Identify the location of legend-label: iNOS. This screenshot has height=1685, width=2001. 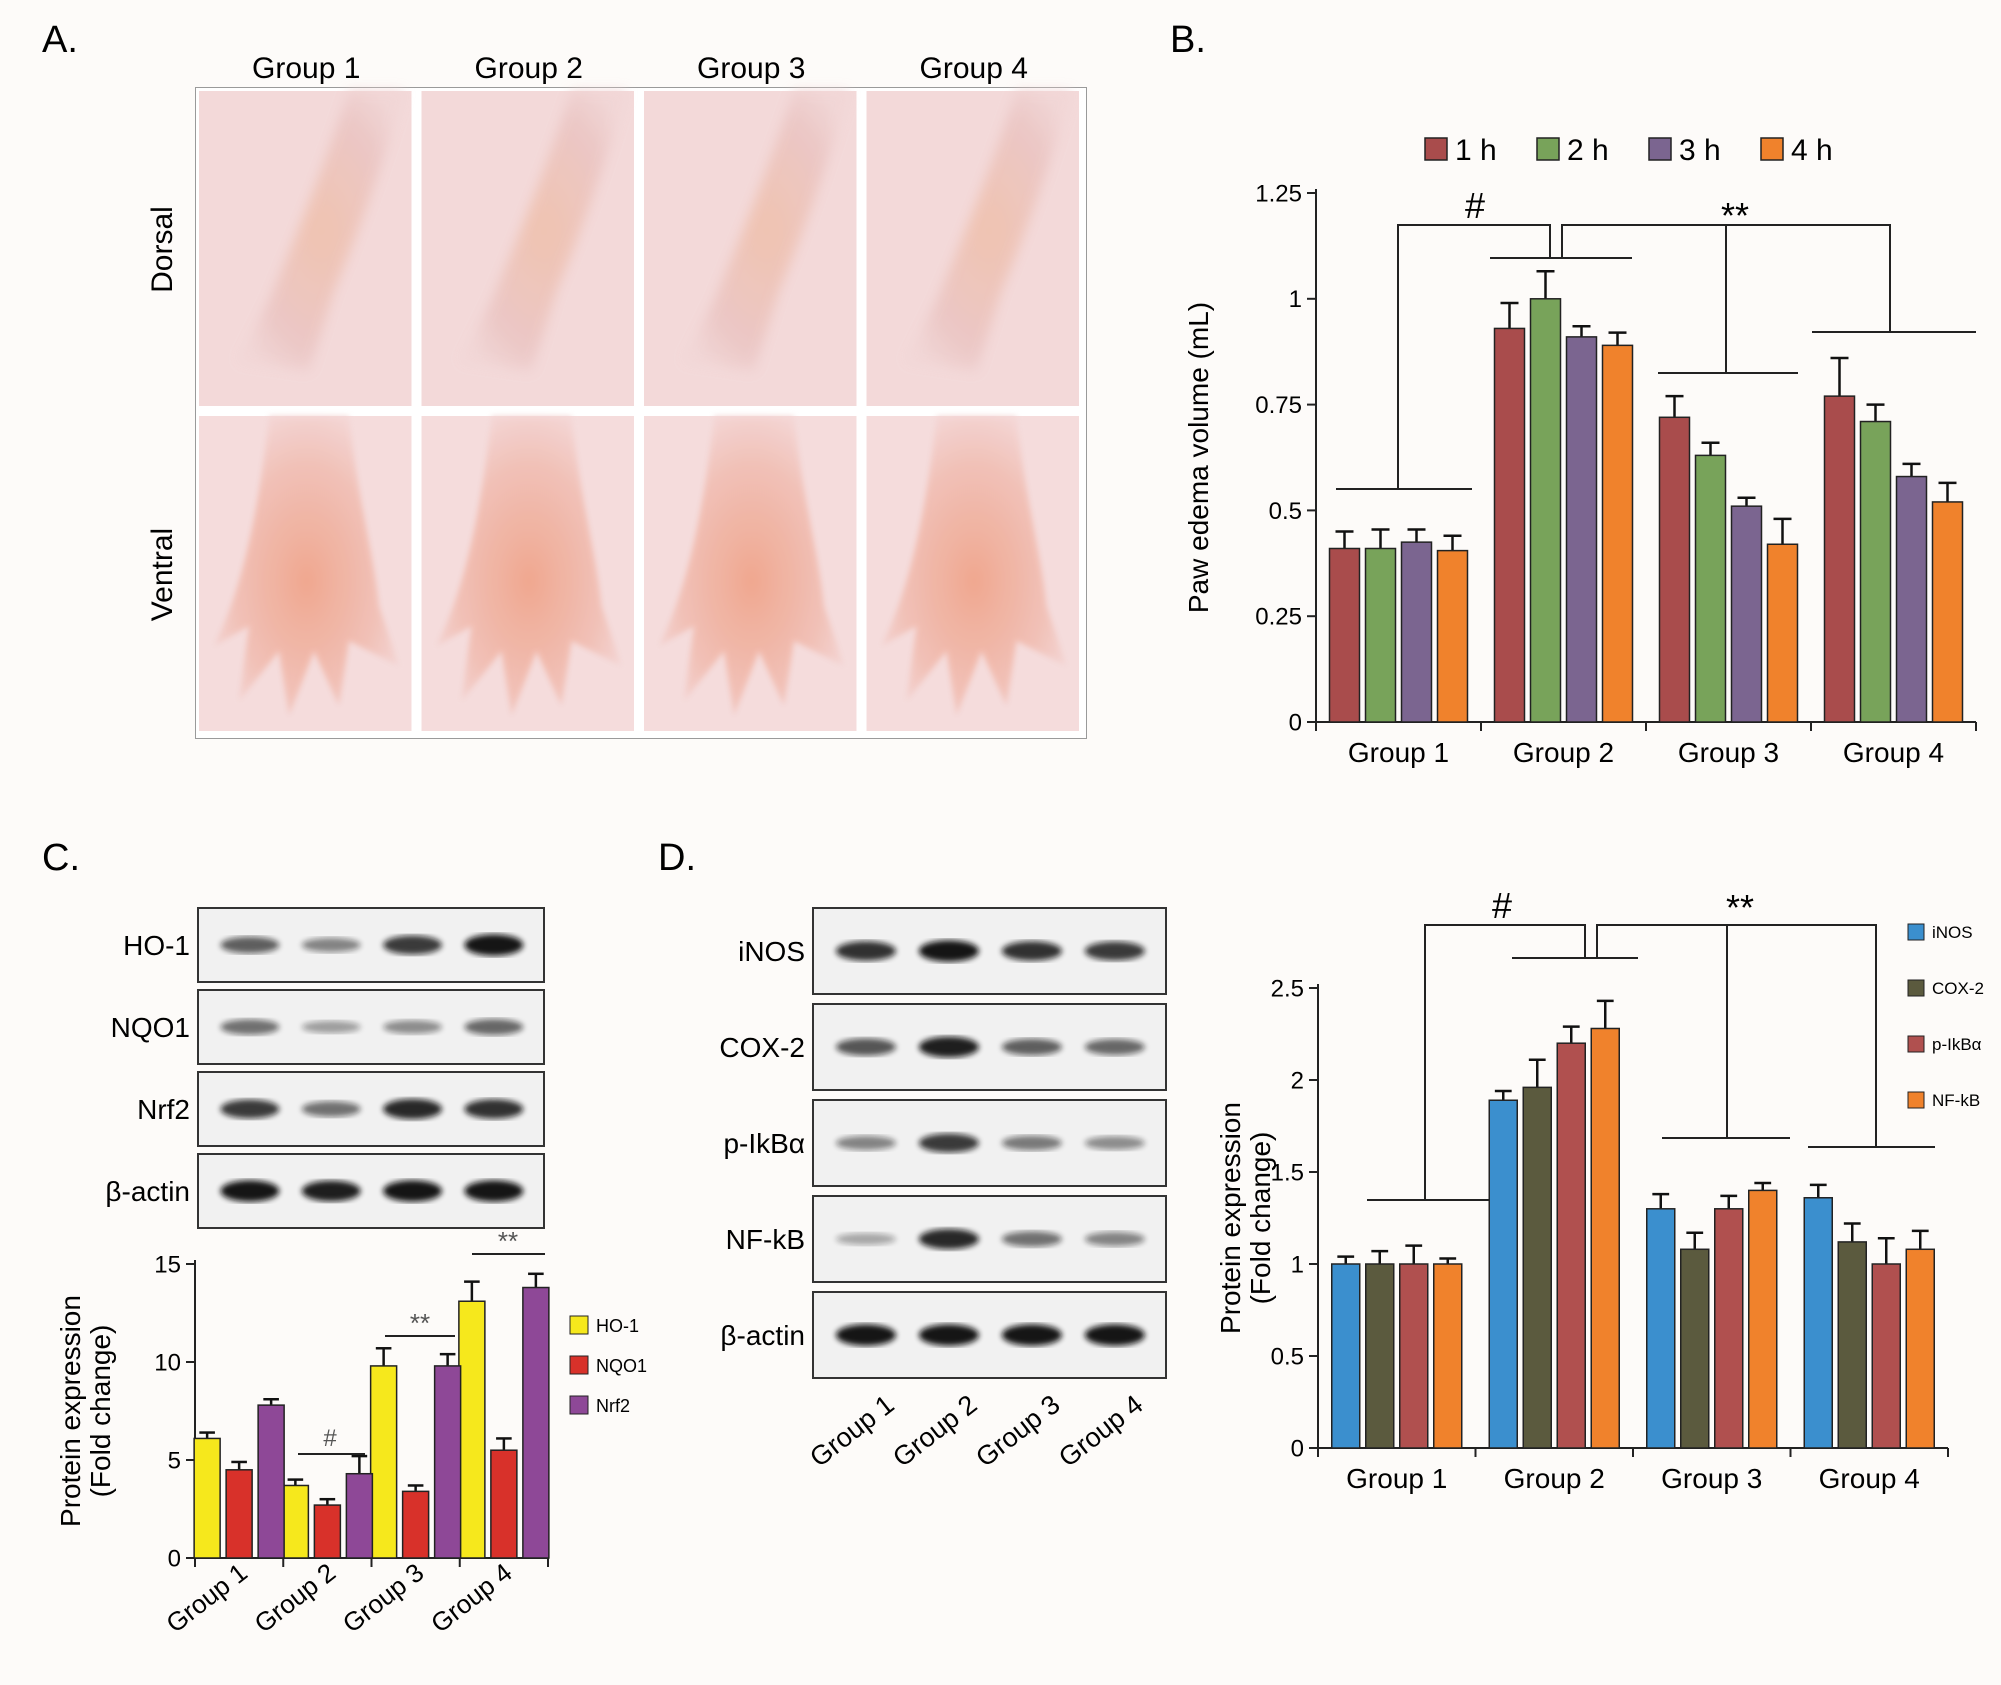
(1952, 932).